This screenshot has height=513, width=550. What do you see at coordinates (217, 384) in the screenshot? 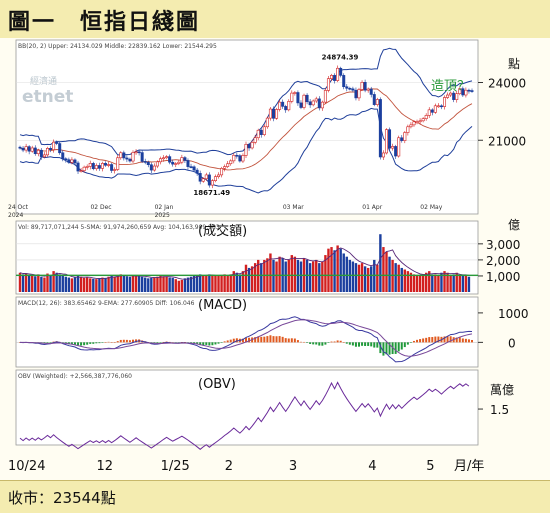
I see `obv-panel-label: (OBV)` at bounding box center [217, 384].